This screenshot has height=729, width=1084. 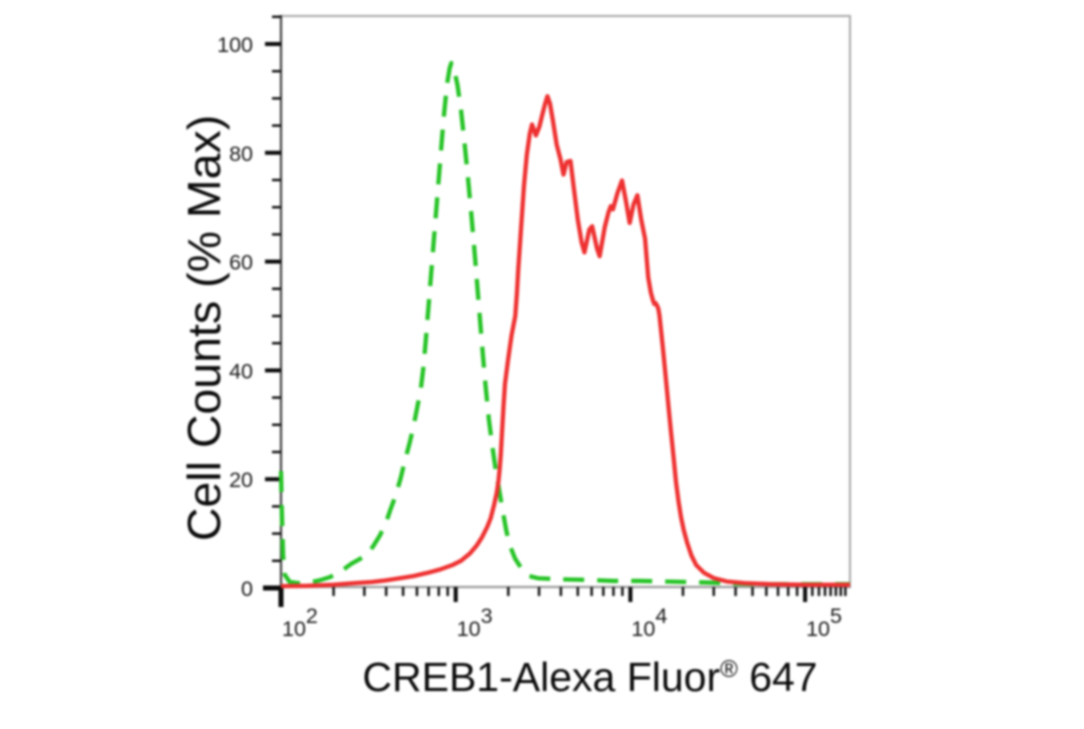 I want to click on x-axis-title-suffix: 647, so click(x=777, y=677).